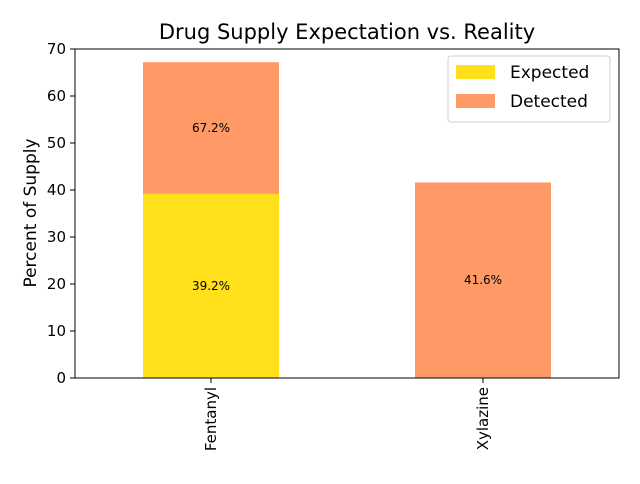  What do you see at coordinates (56, 284) in the screenshot?
I see `y-tick-label: 20` at bounding box center [56, 284].